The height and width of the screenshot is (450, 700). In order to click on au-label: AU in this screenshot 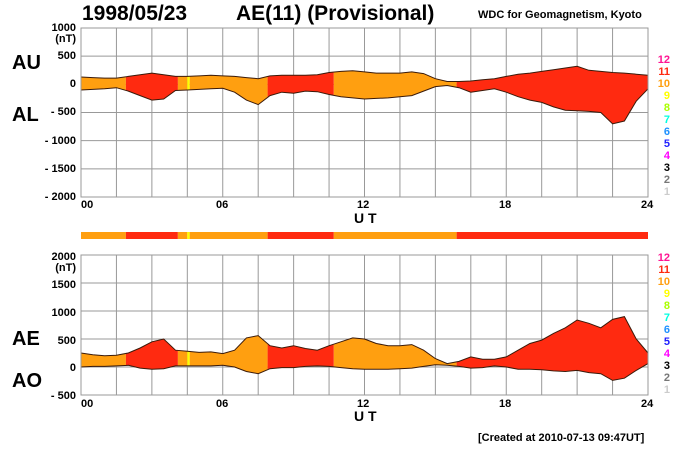, I will do `click(26, 63)`.